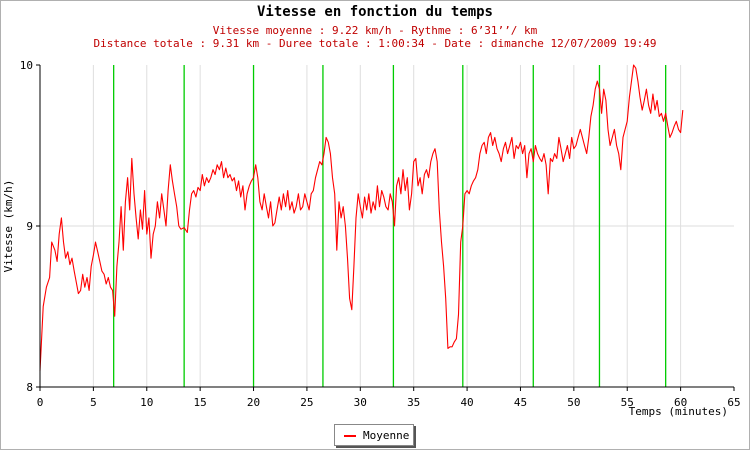 Image resolution: width=750 pixels, height=450 pixels. I want to click on x-tick-label: 15, so click(200, 402).